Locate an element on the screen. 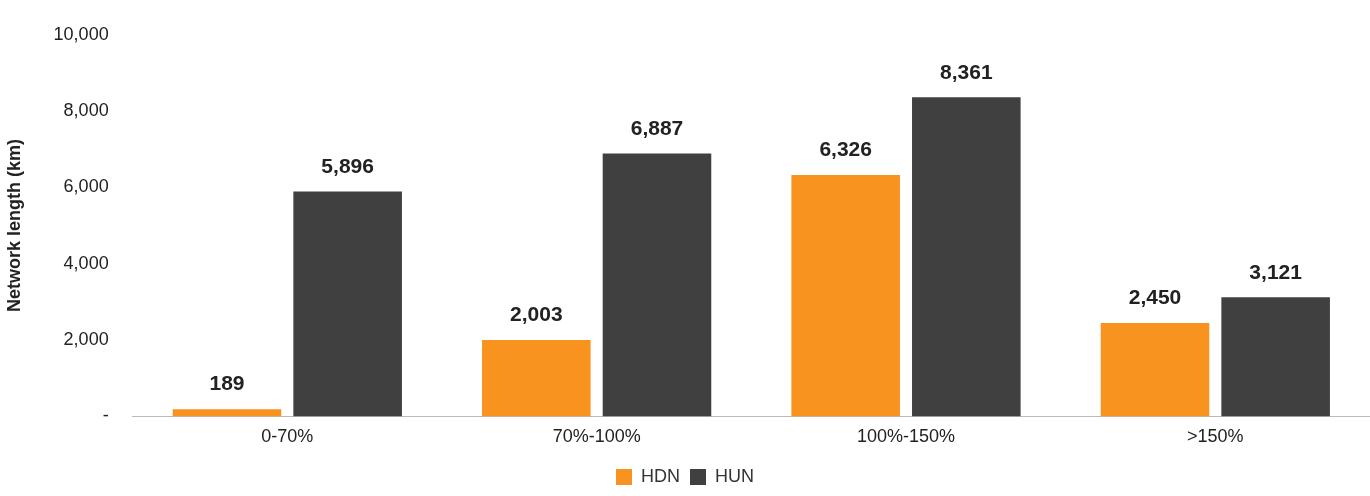 The height and width of the screenshot is (496, 1370). y-tick-label: 2,000 is located at coordinates (86, 339).